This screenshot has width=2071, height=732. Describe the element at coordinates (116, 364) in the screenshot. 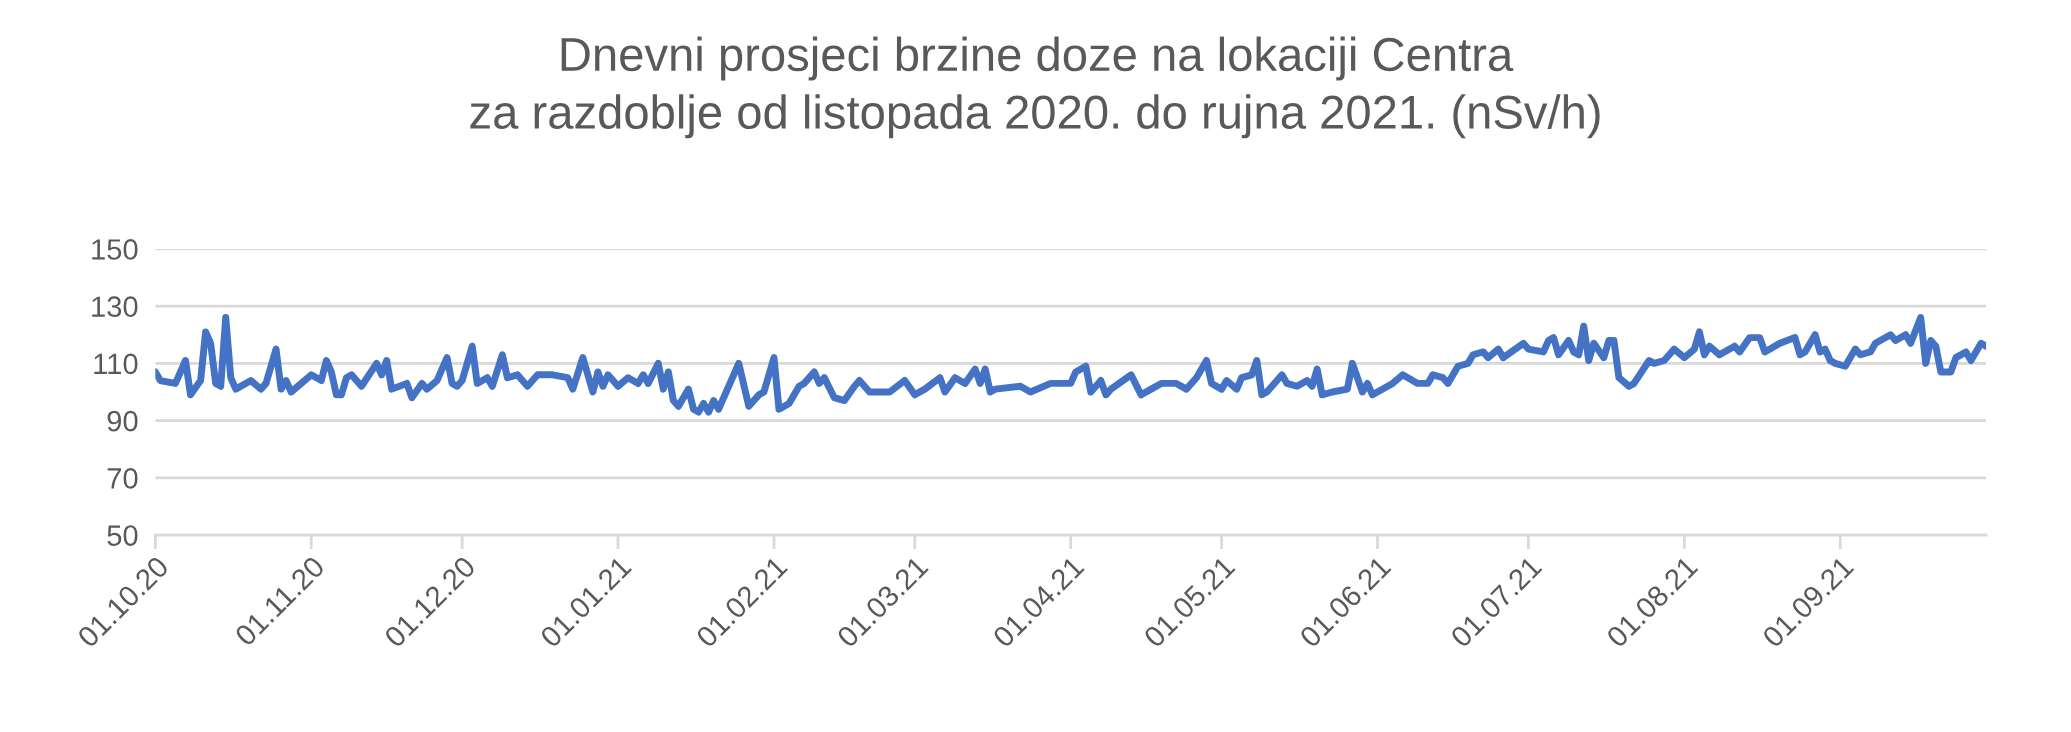

I see `y-tick-label: 110` at that location.